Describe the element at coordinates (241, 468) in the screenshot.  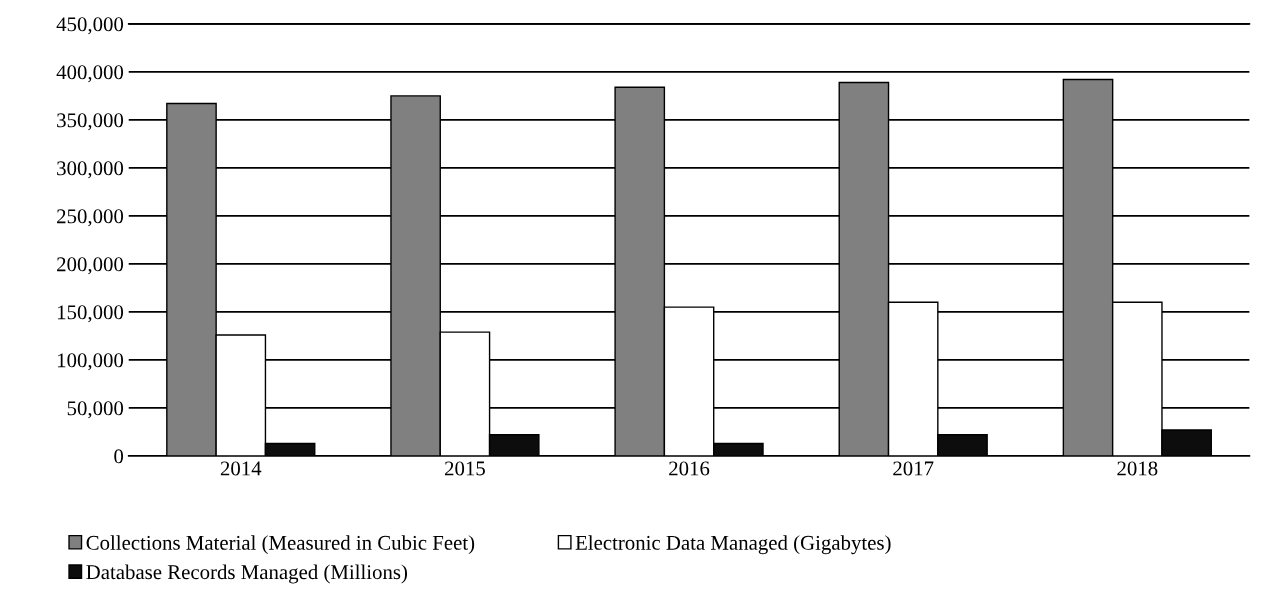
I see `x-tick-label: 2014` at that location.